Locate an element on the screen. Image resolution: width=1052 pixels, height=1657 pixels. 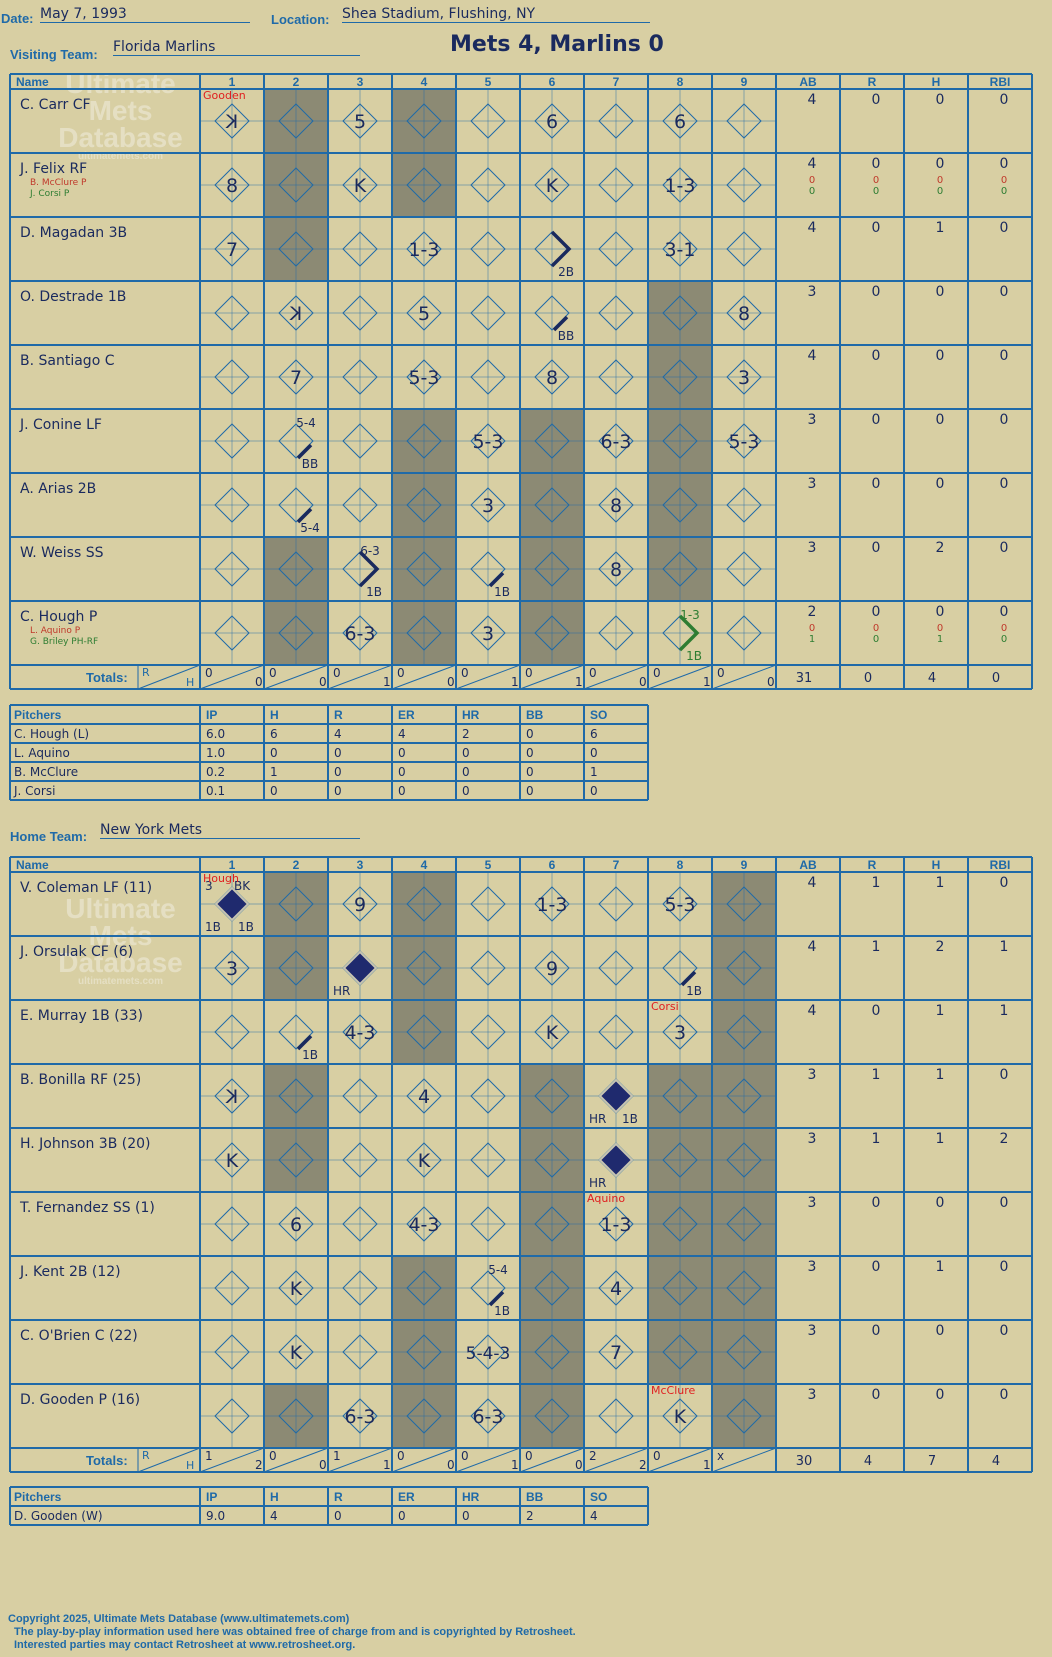
game-title: Mets 4, Marlins 0 is located at coordinates (557, 44).